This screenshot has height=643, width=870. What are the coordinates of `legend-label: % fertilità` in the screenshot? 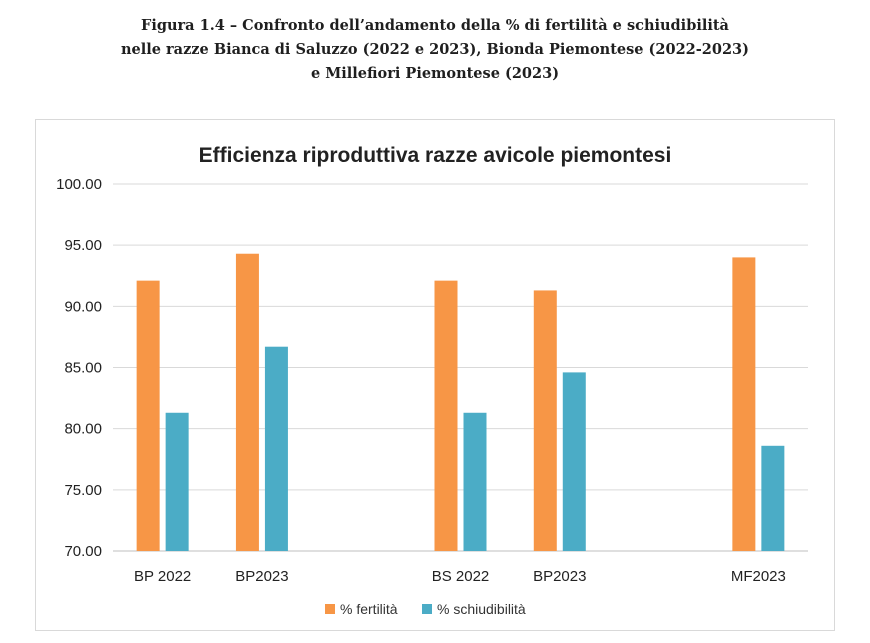 It's located at (369, 609).